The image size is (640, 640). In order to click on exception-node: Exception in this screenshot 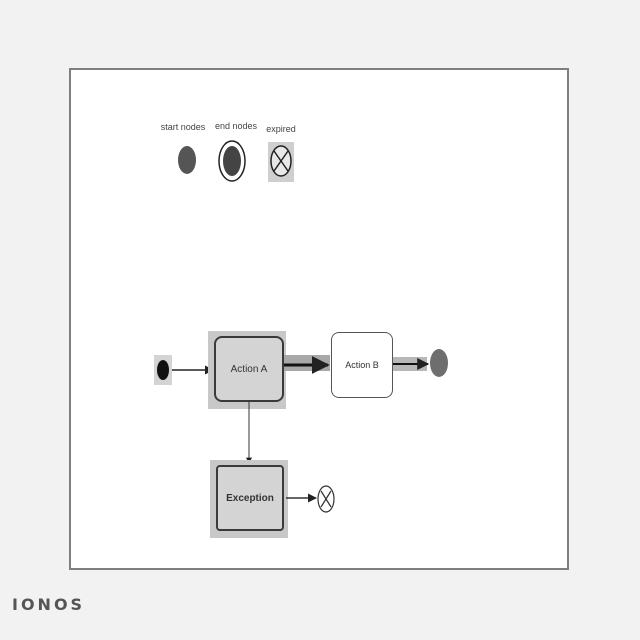, I will do `click(250, 498)`.